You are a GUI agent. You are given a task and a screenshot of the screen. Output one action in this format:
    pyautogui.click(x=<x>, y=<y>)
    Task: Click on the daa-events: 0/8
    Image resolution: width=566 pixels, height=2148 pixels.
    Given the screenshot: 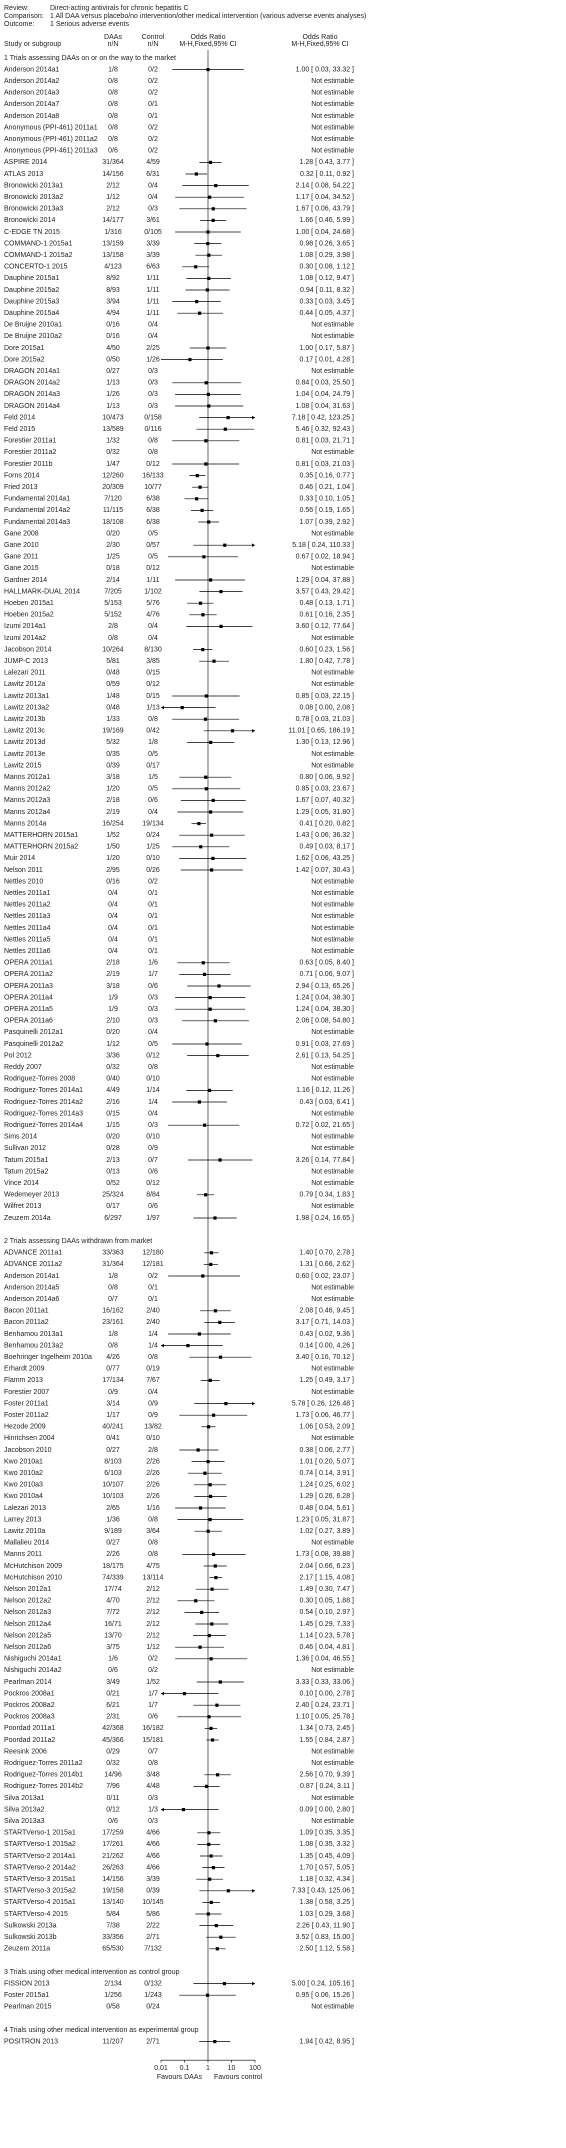 What is the action you would take?
    pyautogui.click(x=113, y=638)
    